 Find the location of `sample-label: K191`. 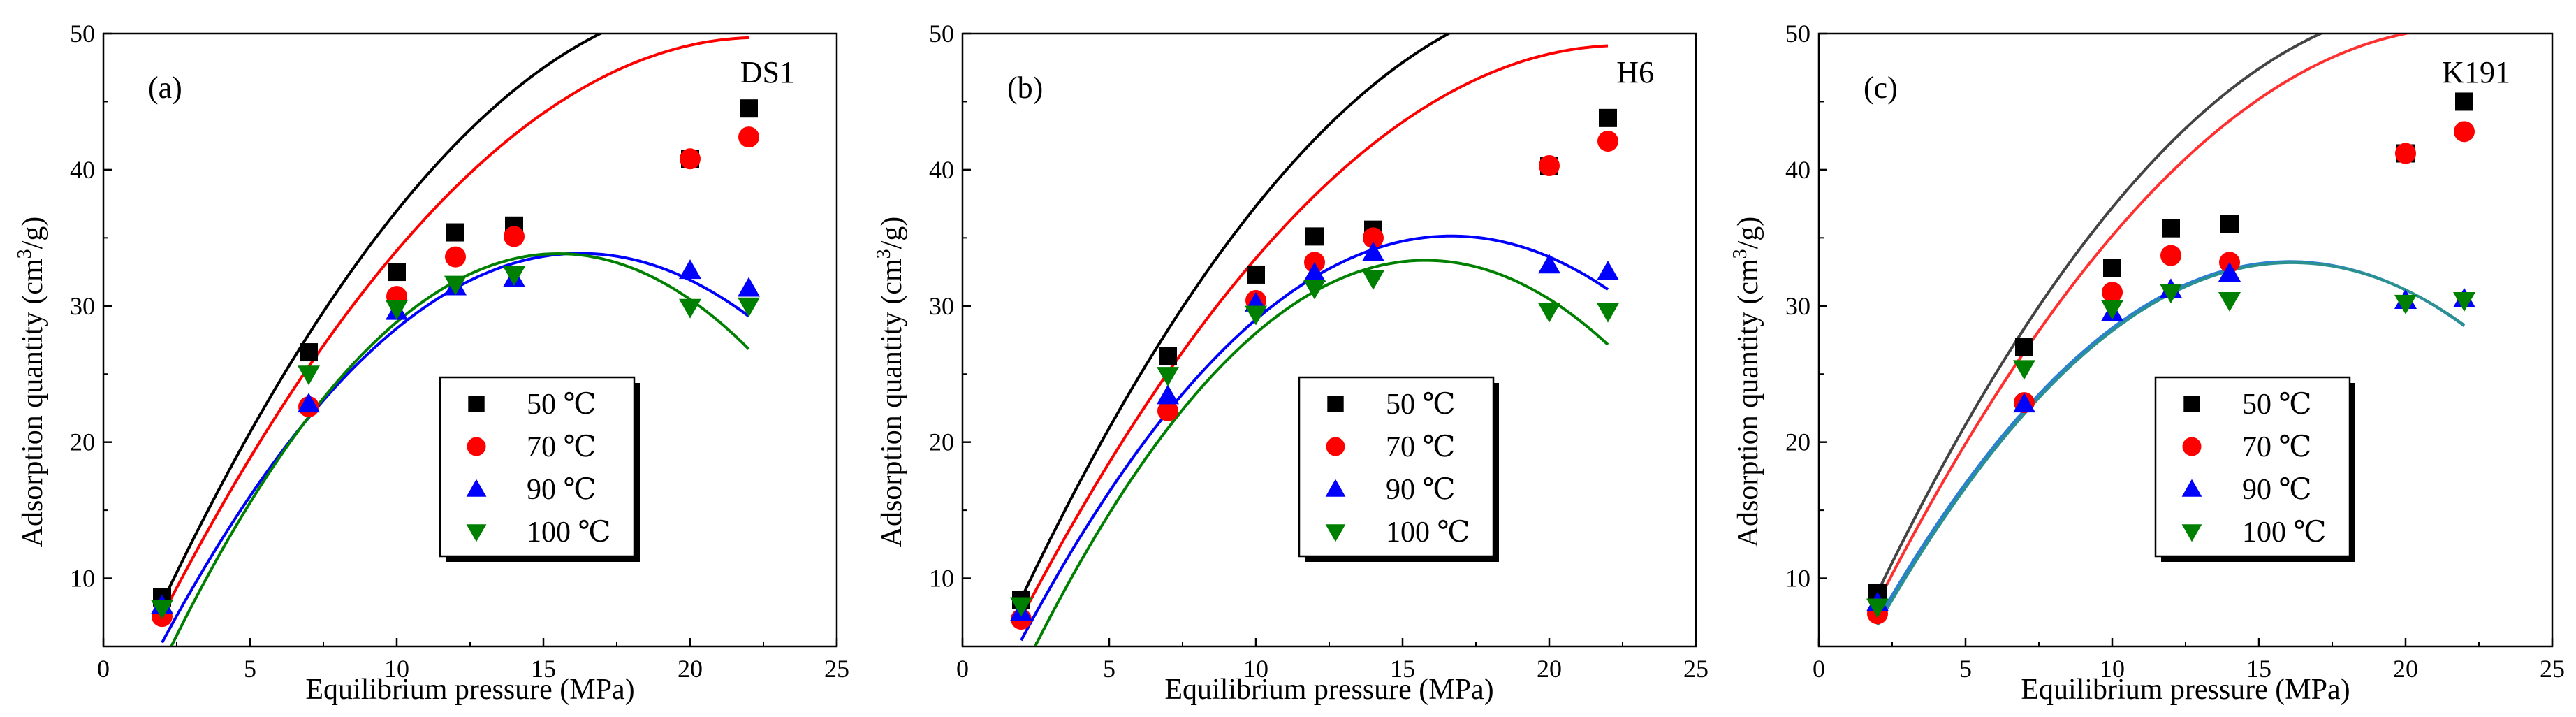

sample-label: K191 is located at coordinates (2476, 72).